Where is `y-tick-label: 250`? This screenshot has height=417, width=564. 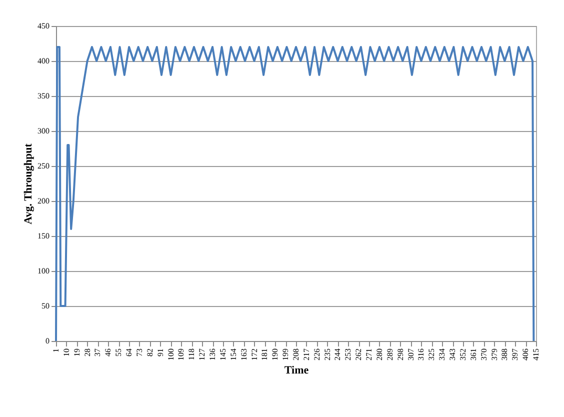 y-tick-label: 250 is located at coordinates (44, 166).